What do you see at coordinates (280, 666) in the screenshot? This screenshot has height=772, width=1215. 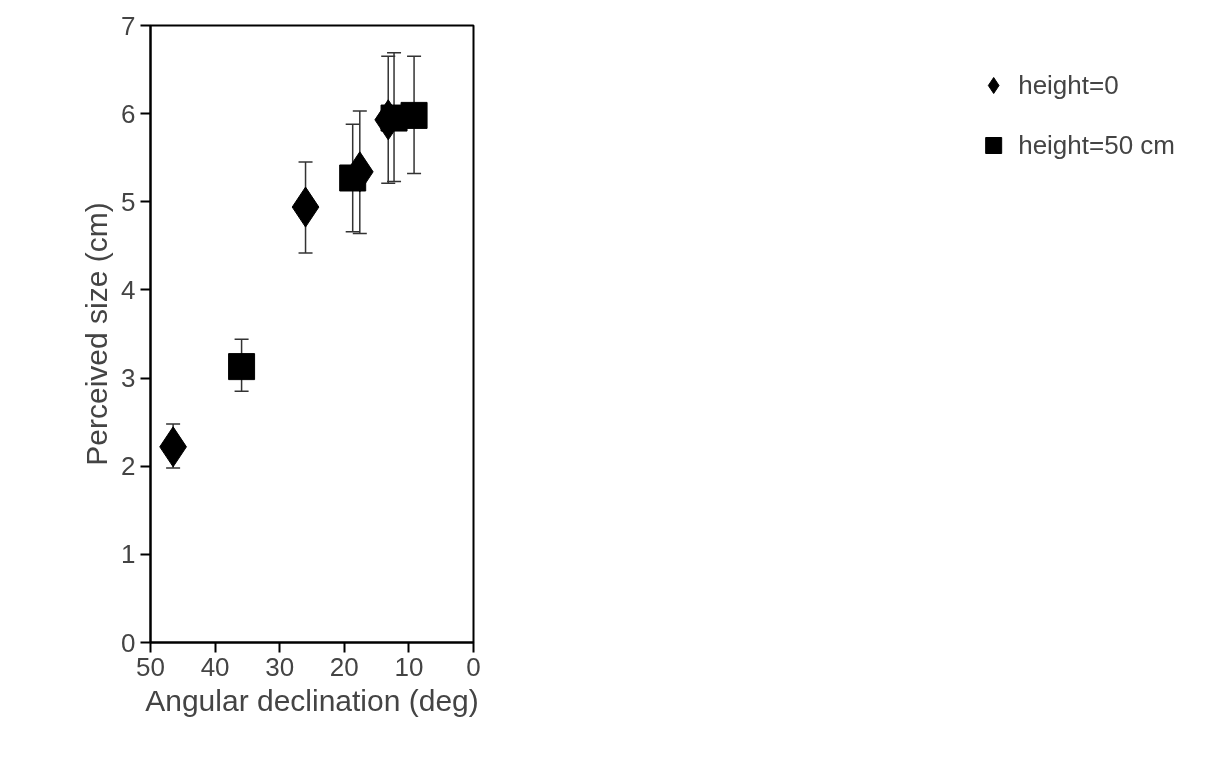 I see `x-tick-label: 30` at bounding box center [280, 666].